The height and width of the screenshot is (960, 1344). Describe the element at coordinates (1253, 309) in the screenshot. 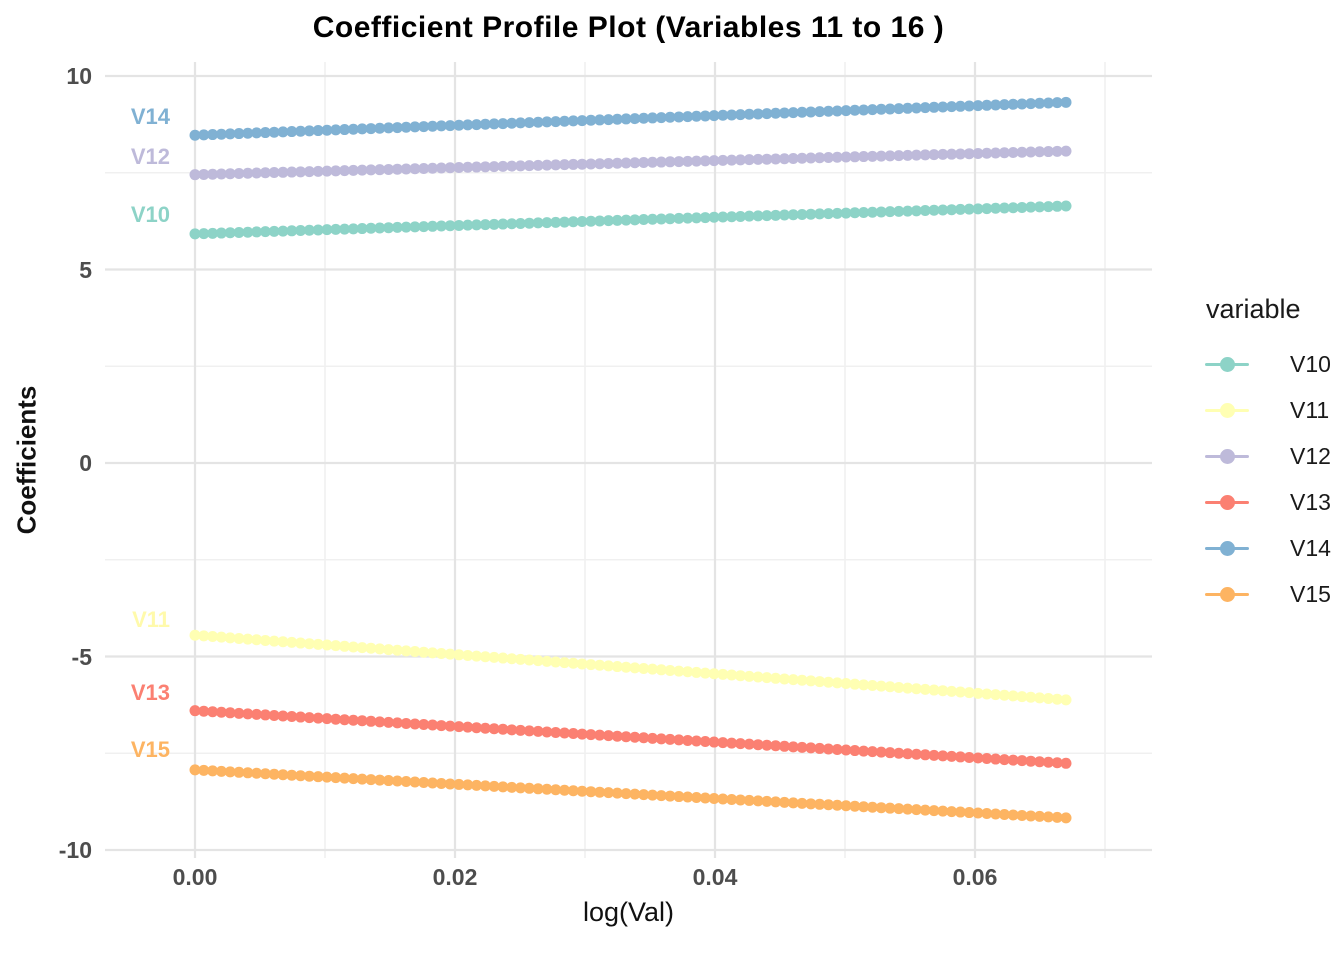

I see `legend-title: variable` at that location.